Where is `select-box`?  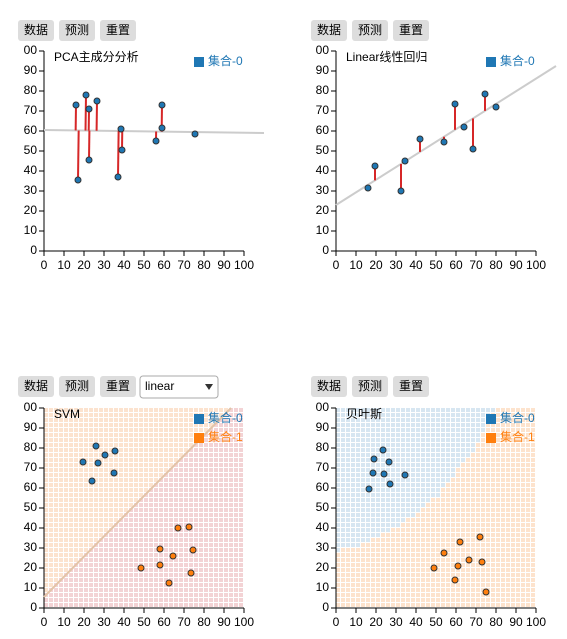 select-box is located at coordinates (179, 387).